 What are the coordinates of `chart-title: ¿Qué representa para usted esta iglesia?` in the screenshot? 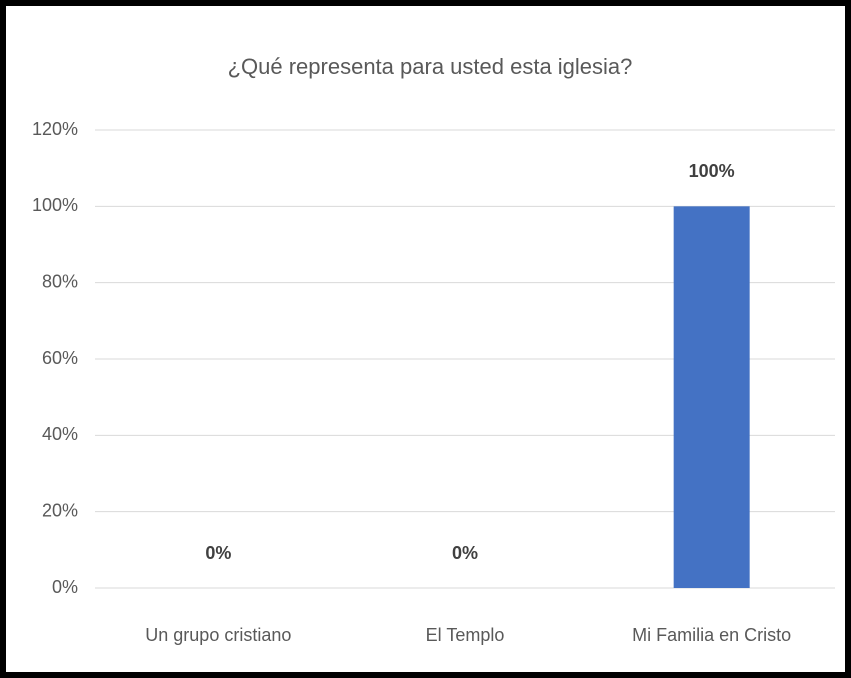 It's located at (430, 66).